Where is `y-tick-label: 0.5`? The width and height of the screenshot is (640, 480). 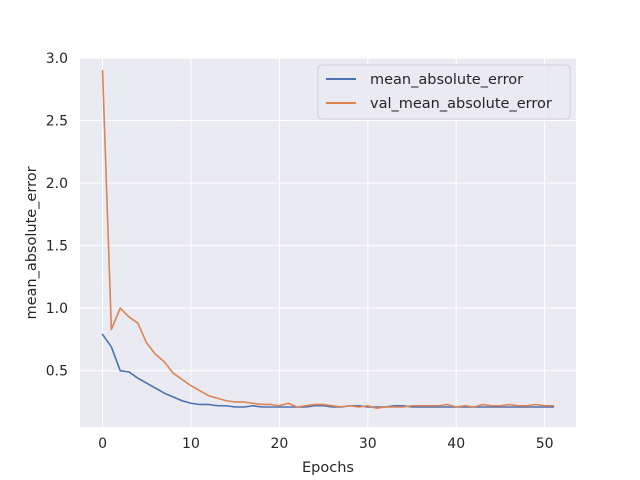 y-tick-label: 0.5 is located at coordinates (57, 372).